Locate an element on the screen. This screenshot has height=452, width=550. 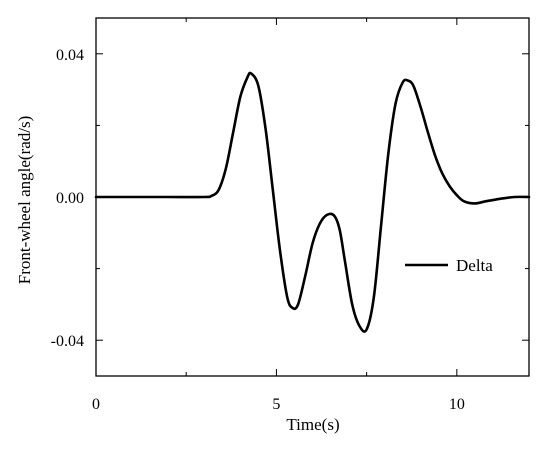
legend-label-delta: Delta is located at coordinates (474, 265).